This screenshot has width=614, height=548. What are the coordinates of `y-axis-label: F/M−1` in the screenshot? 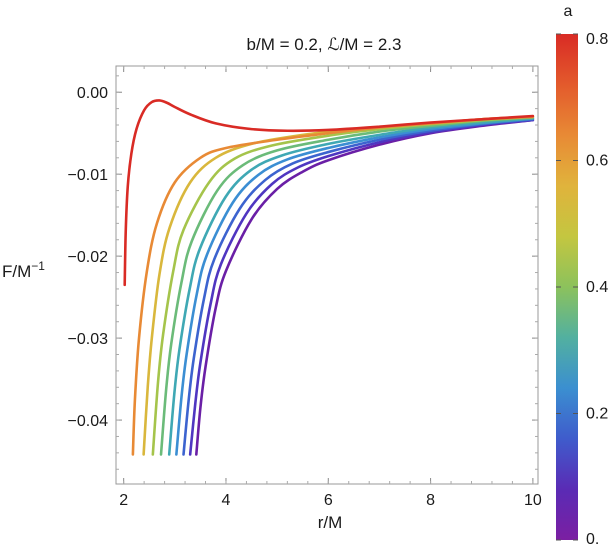 It's located at (23, 270).